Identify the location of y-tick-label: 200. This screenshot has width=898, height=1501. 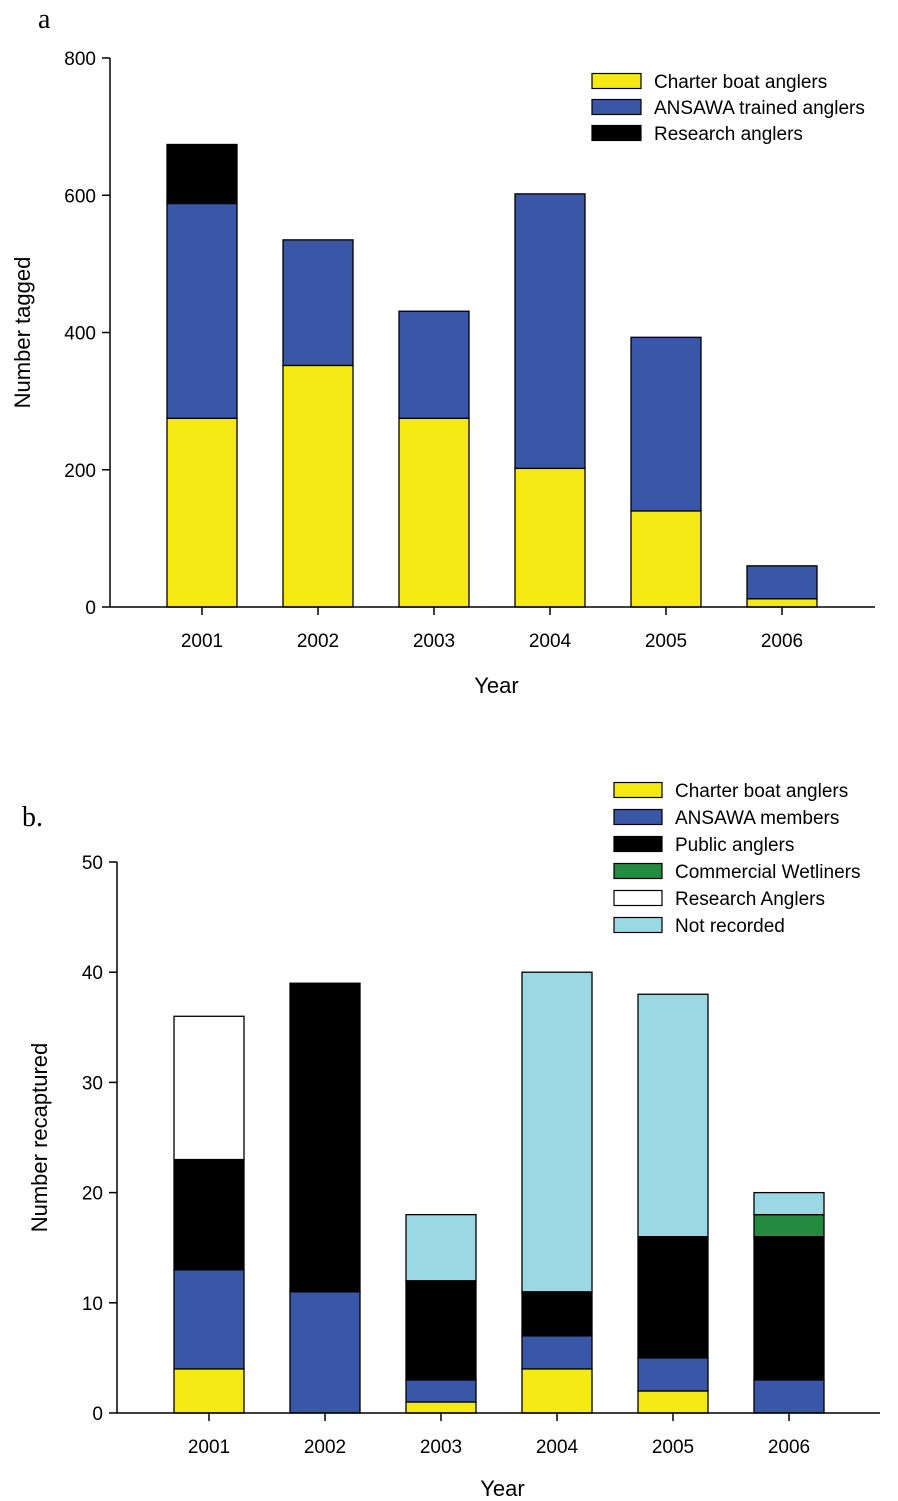
(80, 471).